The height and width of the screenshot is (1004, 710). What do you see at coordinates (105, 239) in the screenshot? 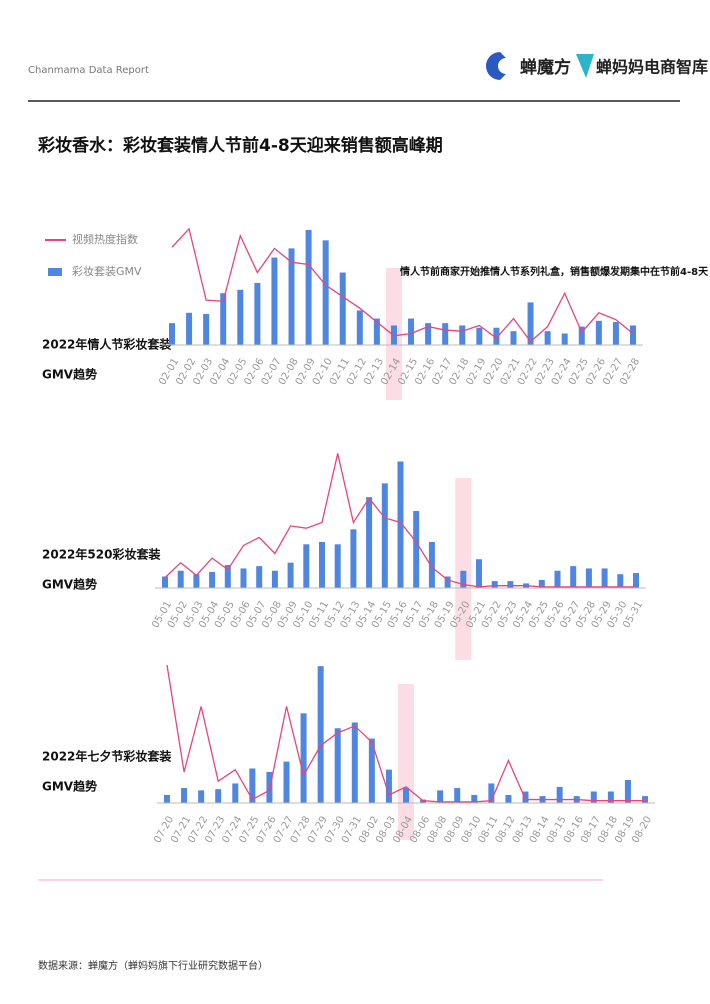
I see `legend-label: 视频热度指数` at bounding box center [105, 239].